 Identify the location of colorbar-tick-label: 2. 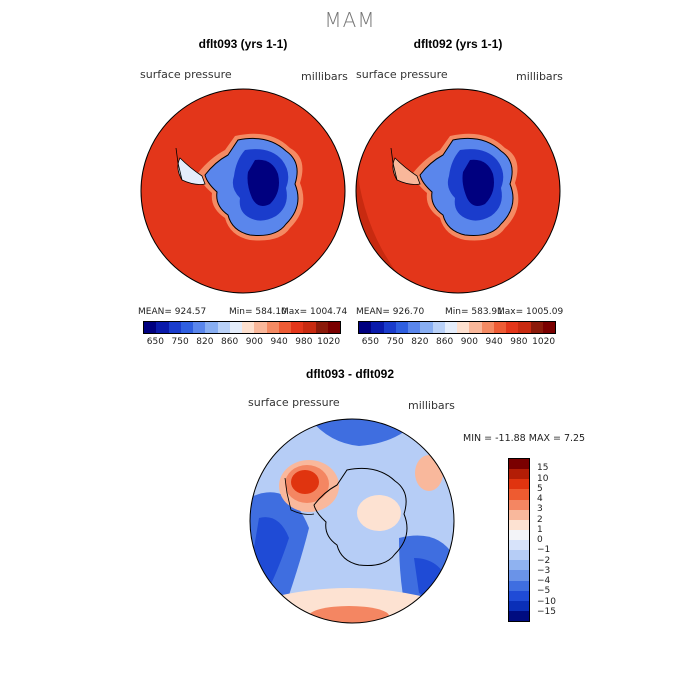
(540, 519).